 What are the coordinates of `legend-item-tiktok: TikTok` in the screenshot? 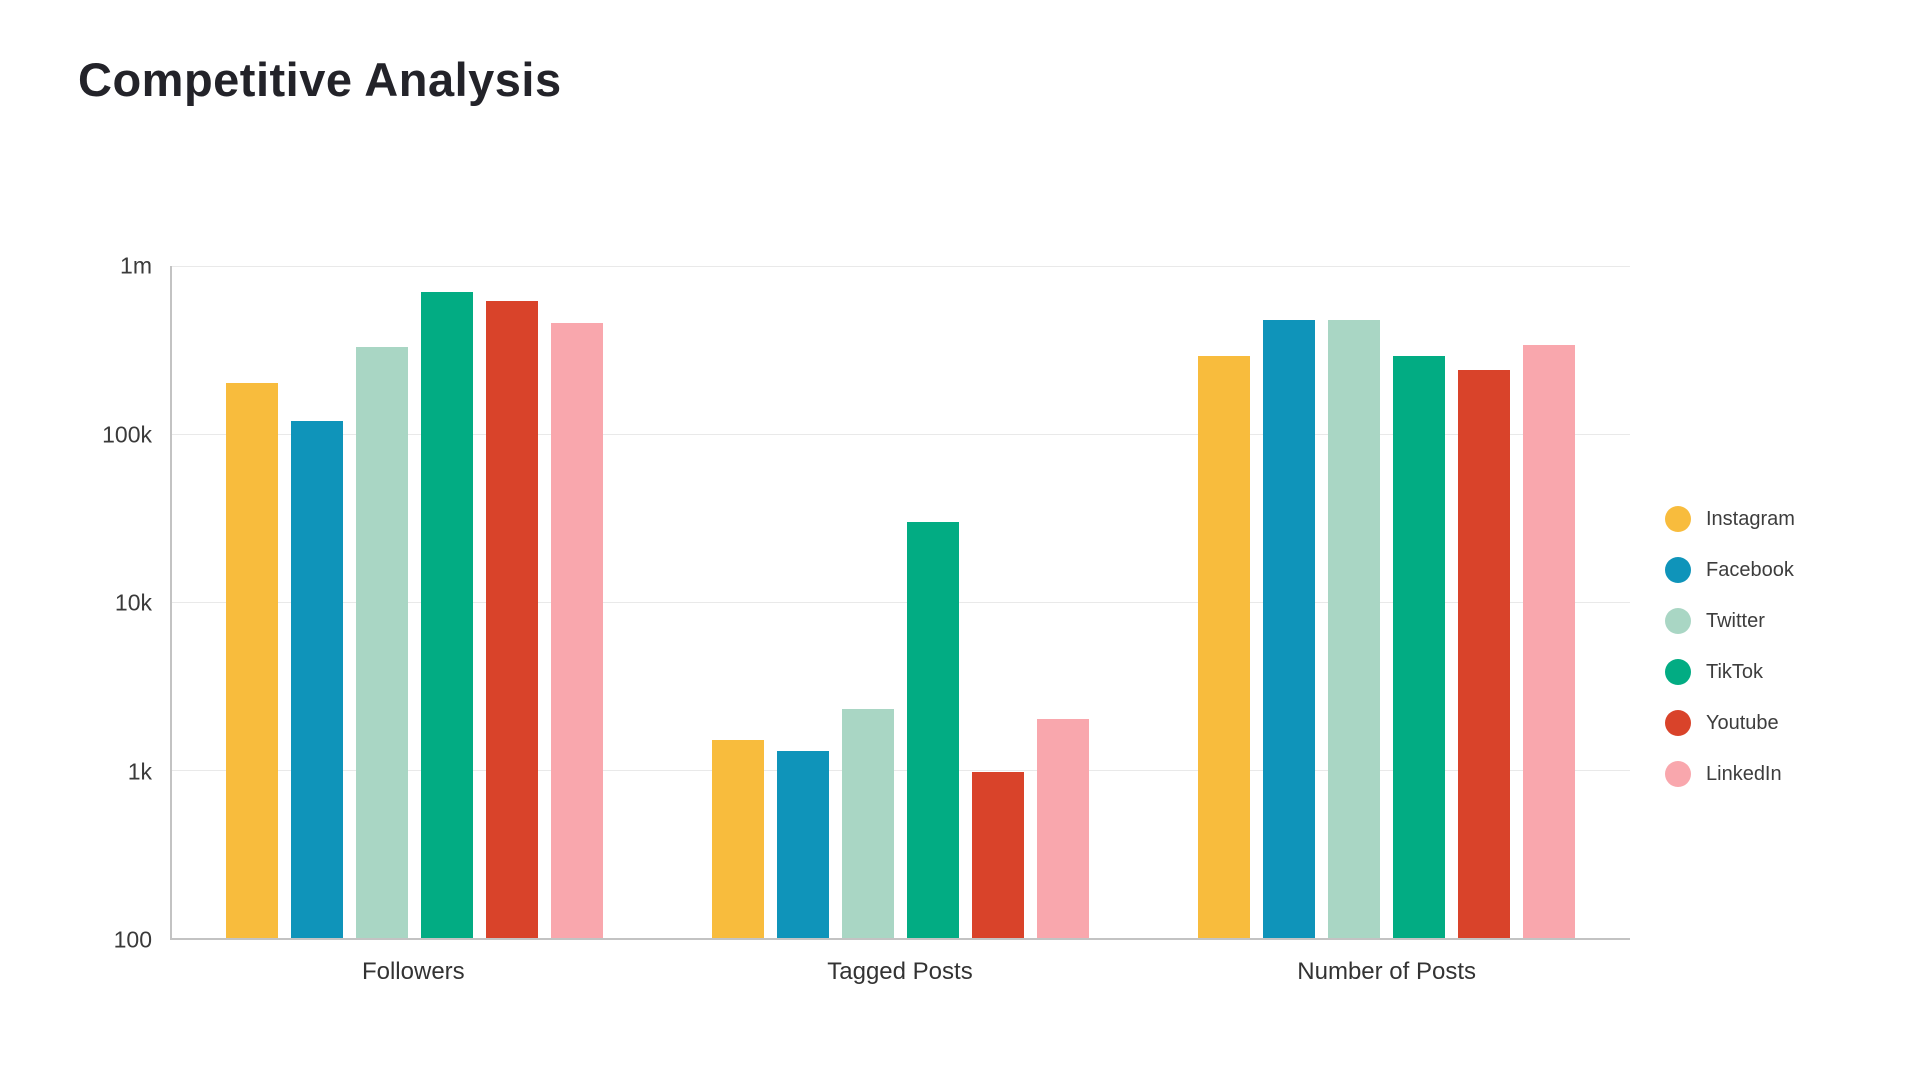 It's located at (1730, 672).